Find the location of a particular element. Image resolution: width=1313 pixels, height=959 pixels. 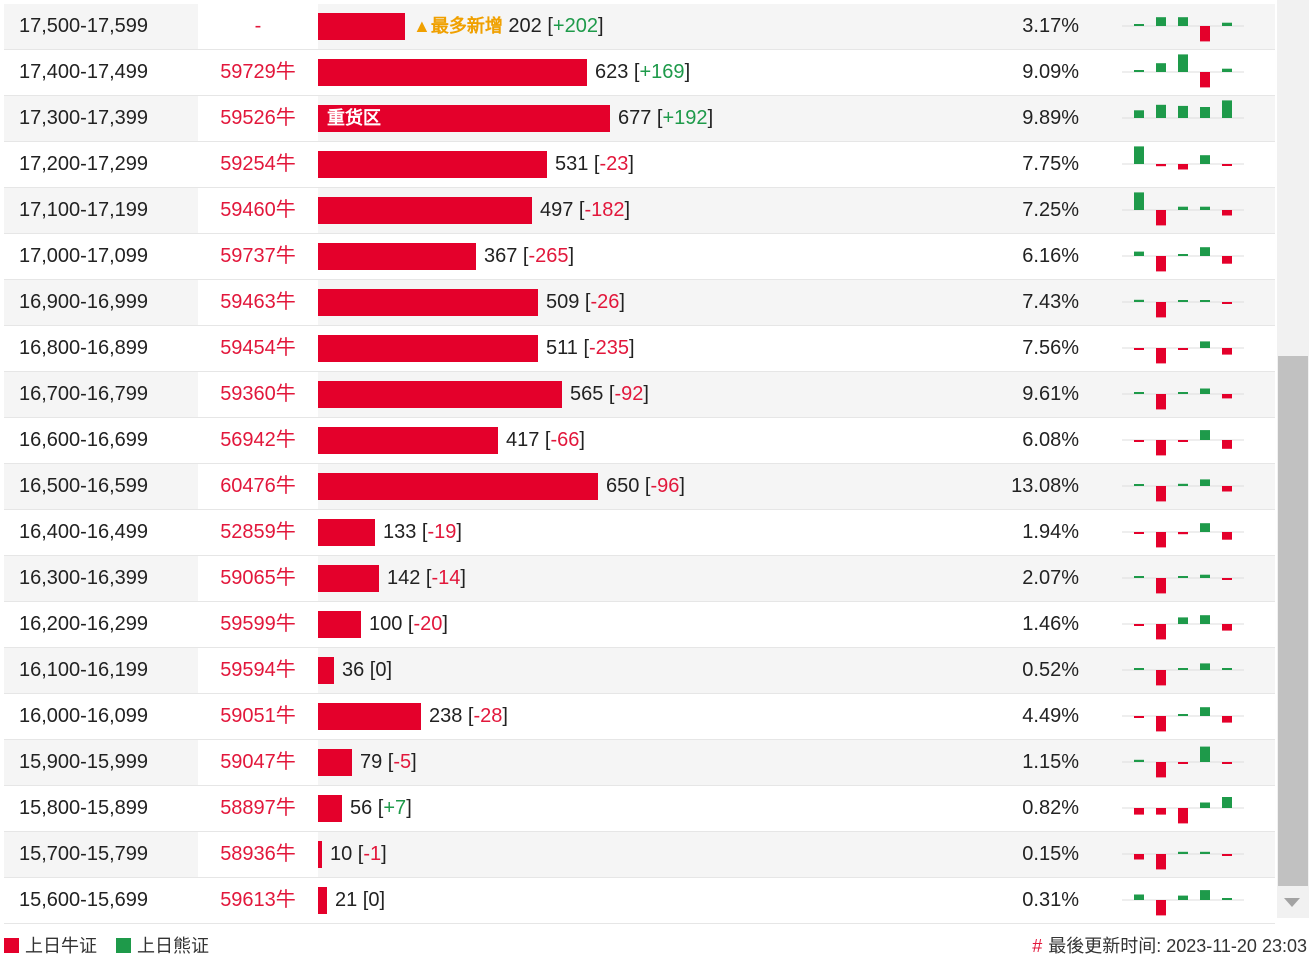

legend-bull: 上日牛证 is located at coordinates (50, 946).